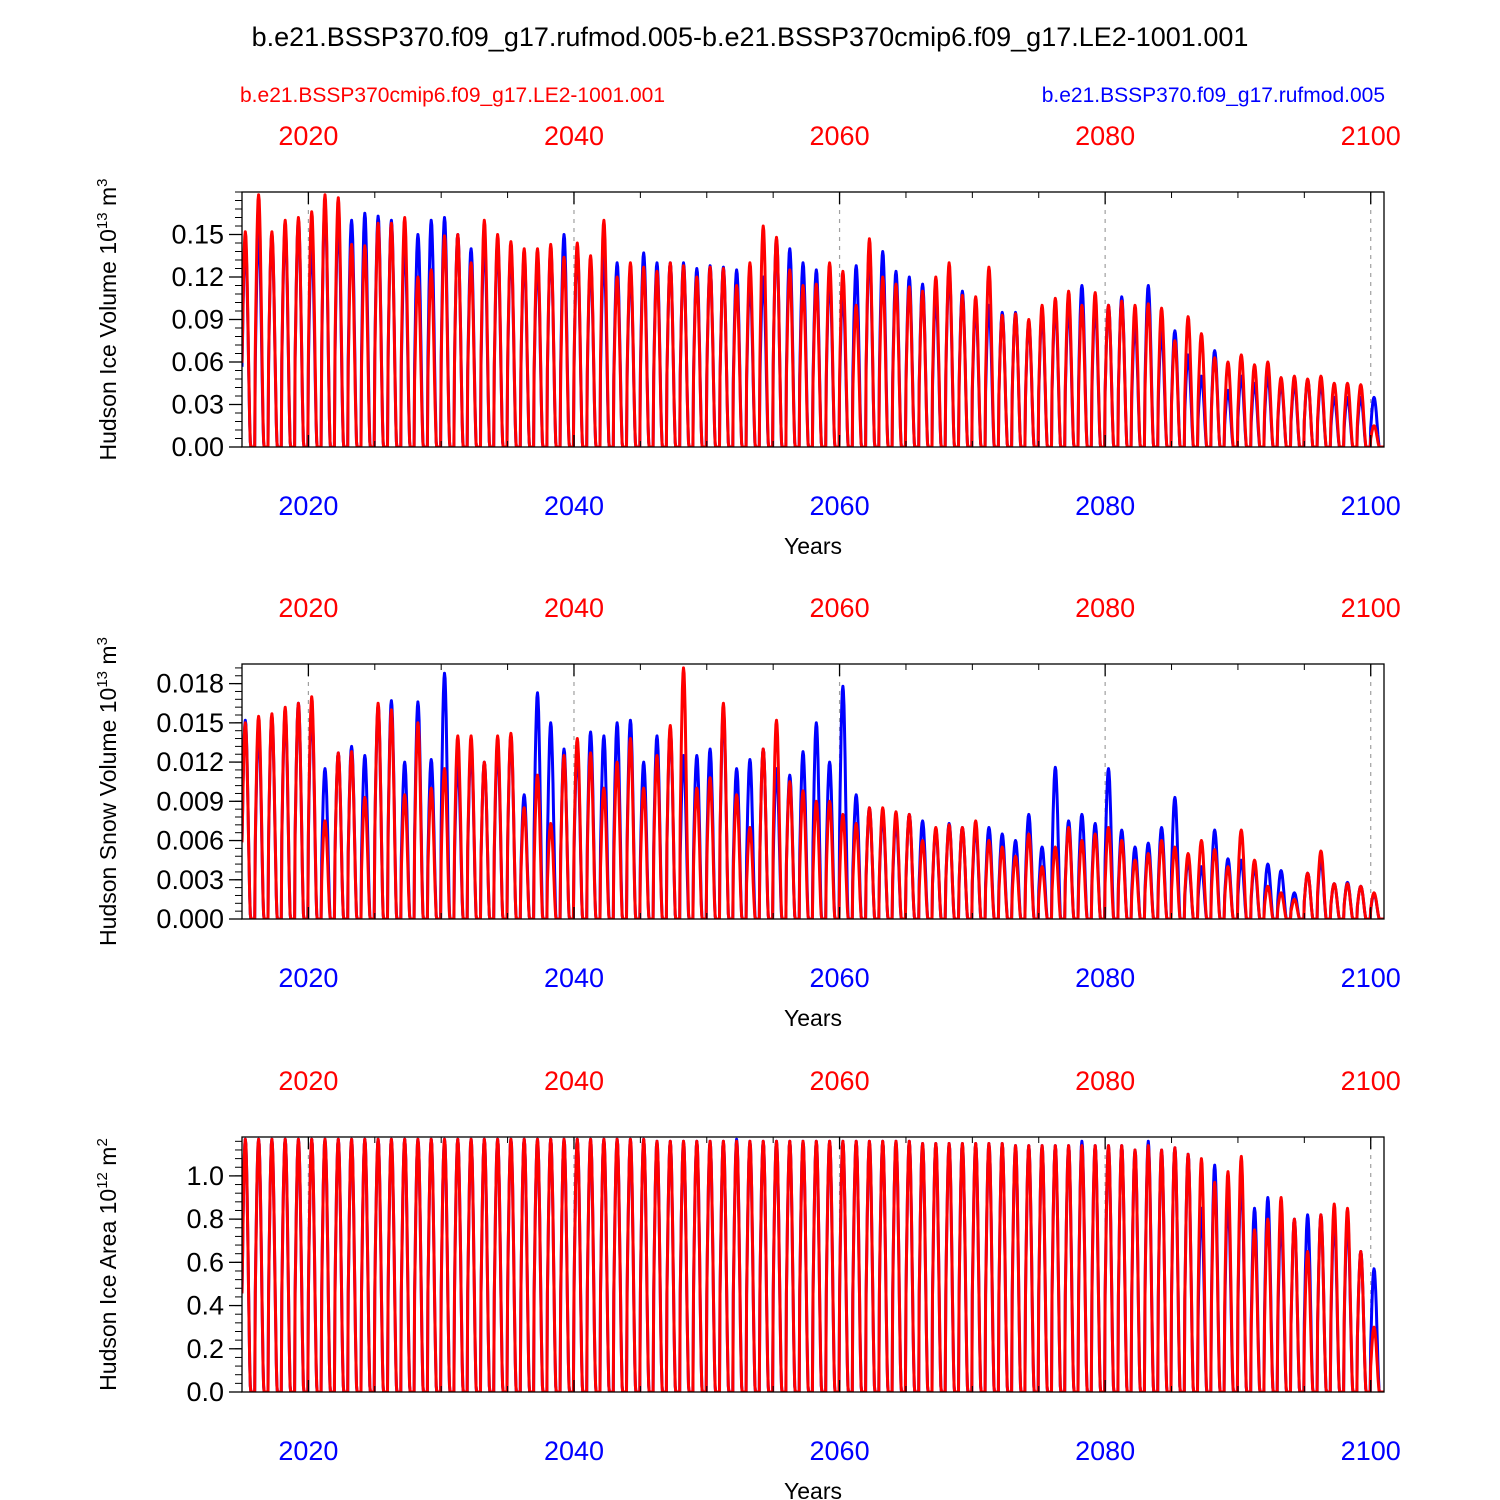 The width and height of the screenshot is (1500, 1500). Describe the element at coordinates (108, 817) in the screenshot. I see `y-axis-title-main: Hudson Snow Volume 10` at that location.